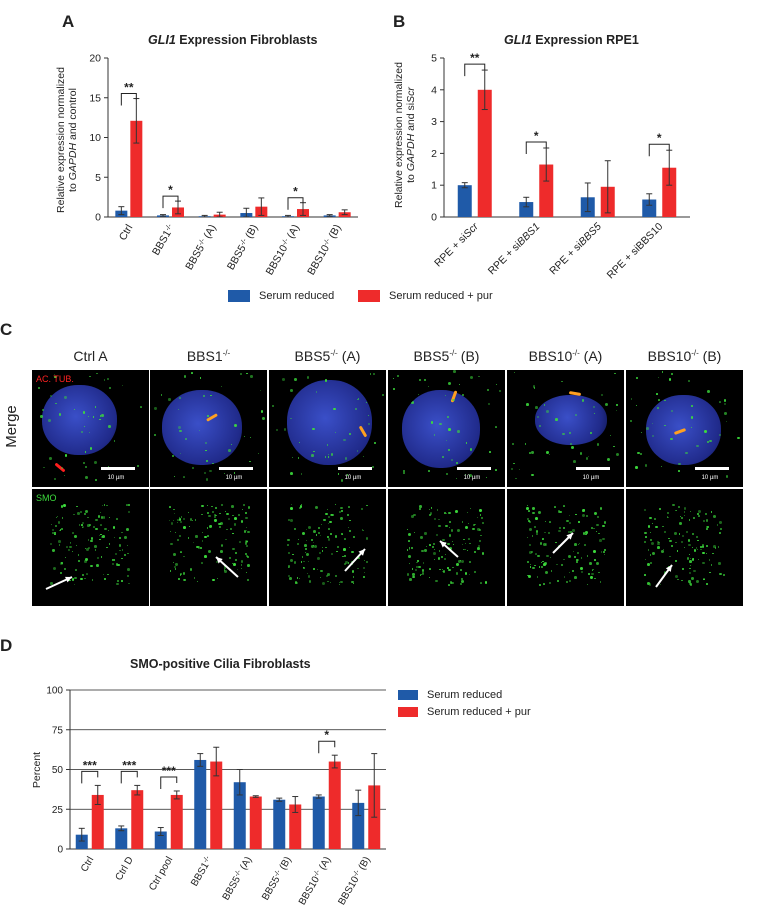 The height and width of the screenshot is (907, 762). Describe the element at coordinates (591, 478) in the screenshot. I see `scale-bar-label: 10 µm` at that location.